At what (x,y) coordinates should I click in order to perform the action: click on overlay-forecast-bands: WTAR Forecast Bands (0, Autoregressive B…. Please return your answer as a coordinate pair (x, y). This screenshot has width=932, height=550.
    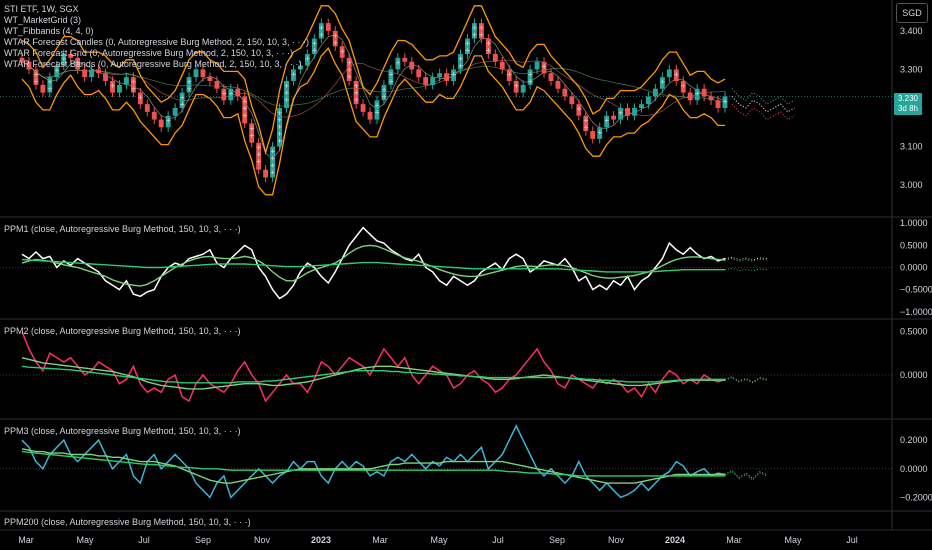
    Looking at the image, I should click on (153, 64).